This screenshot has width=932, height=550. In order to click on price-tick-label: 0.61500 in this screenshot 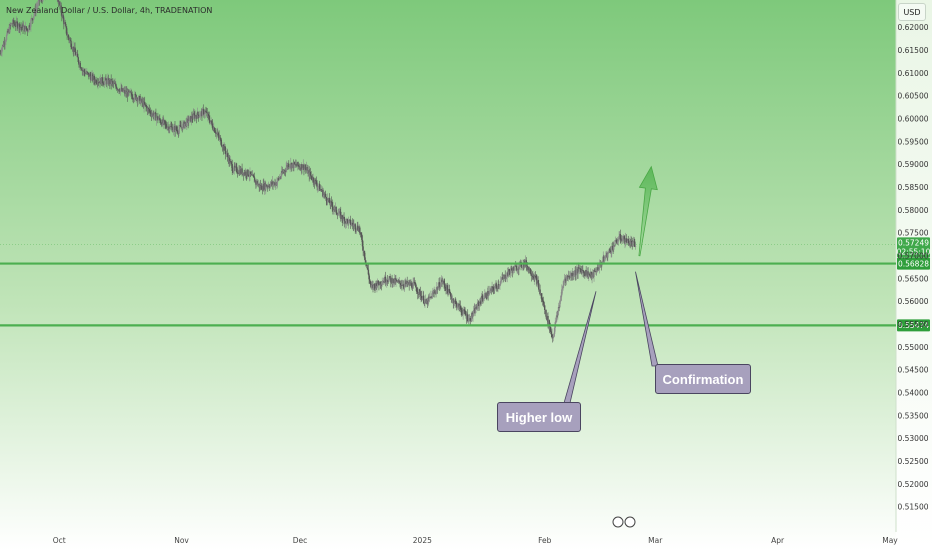, I will do `click(912, 50)`.